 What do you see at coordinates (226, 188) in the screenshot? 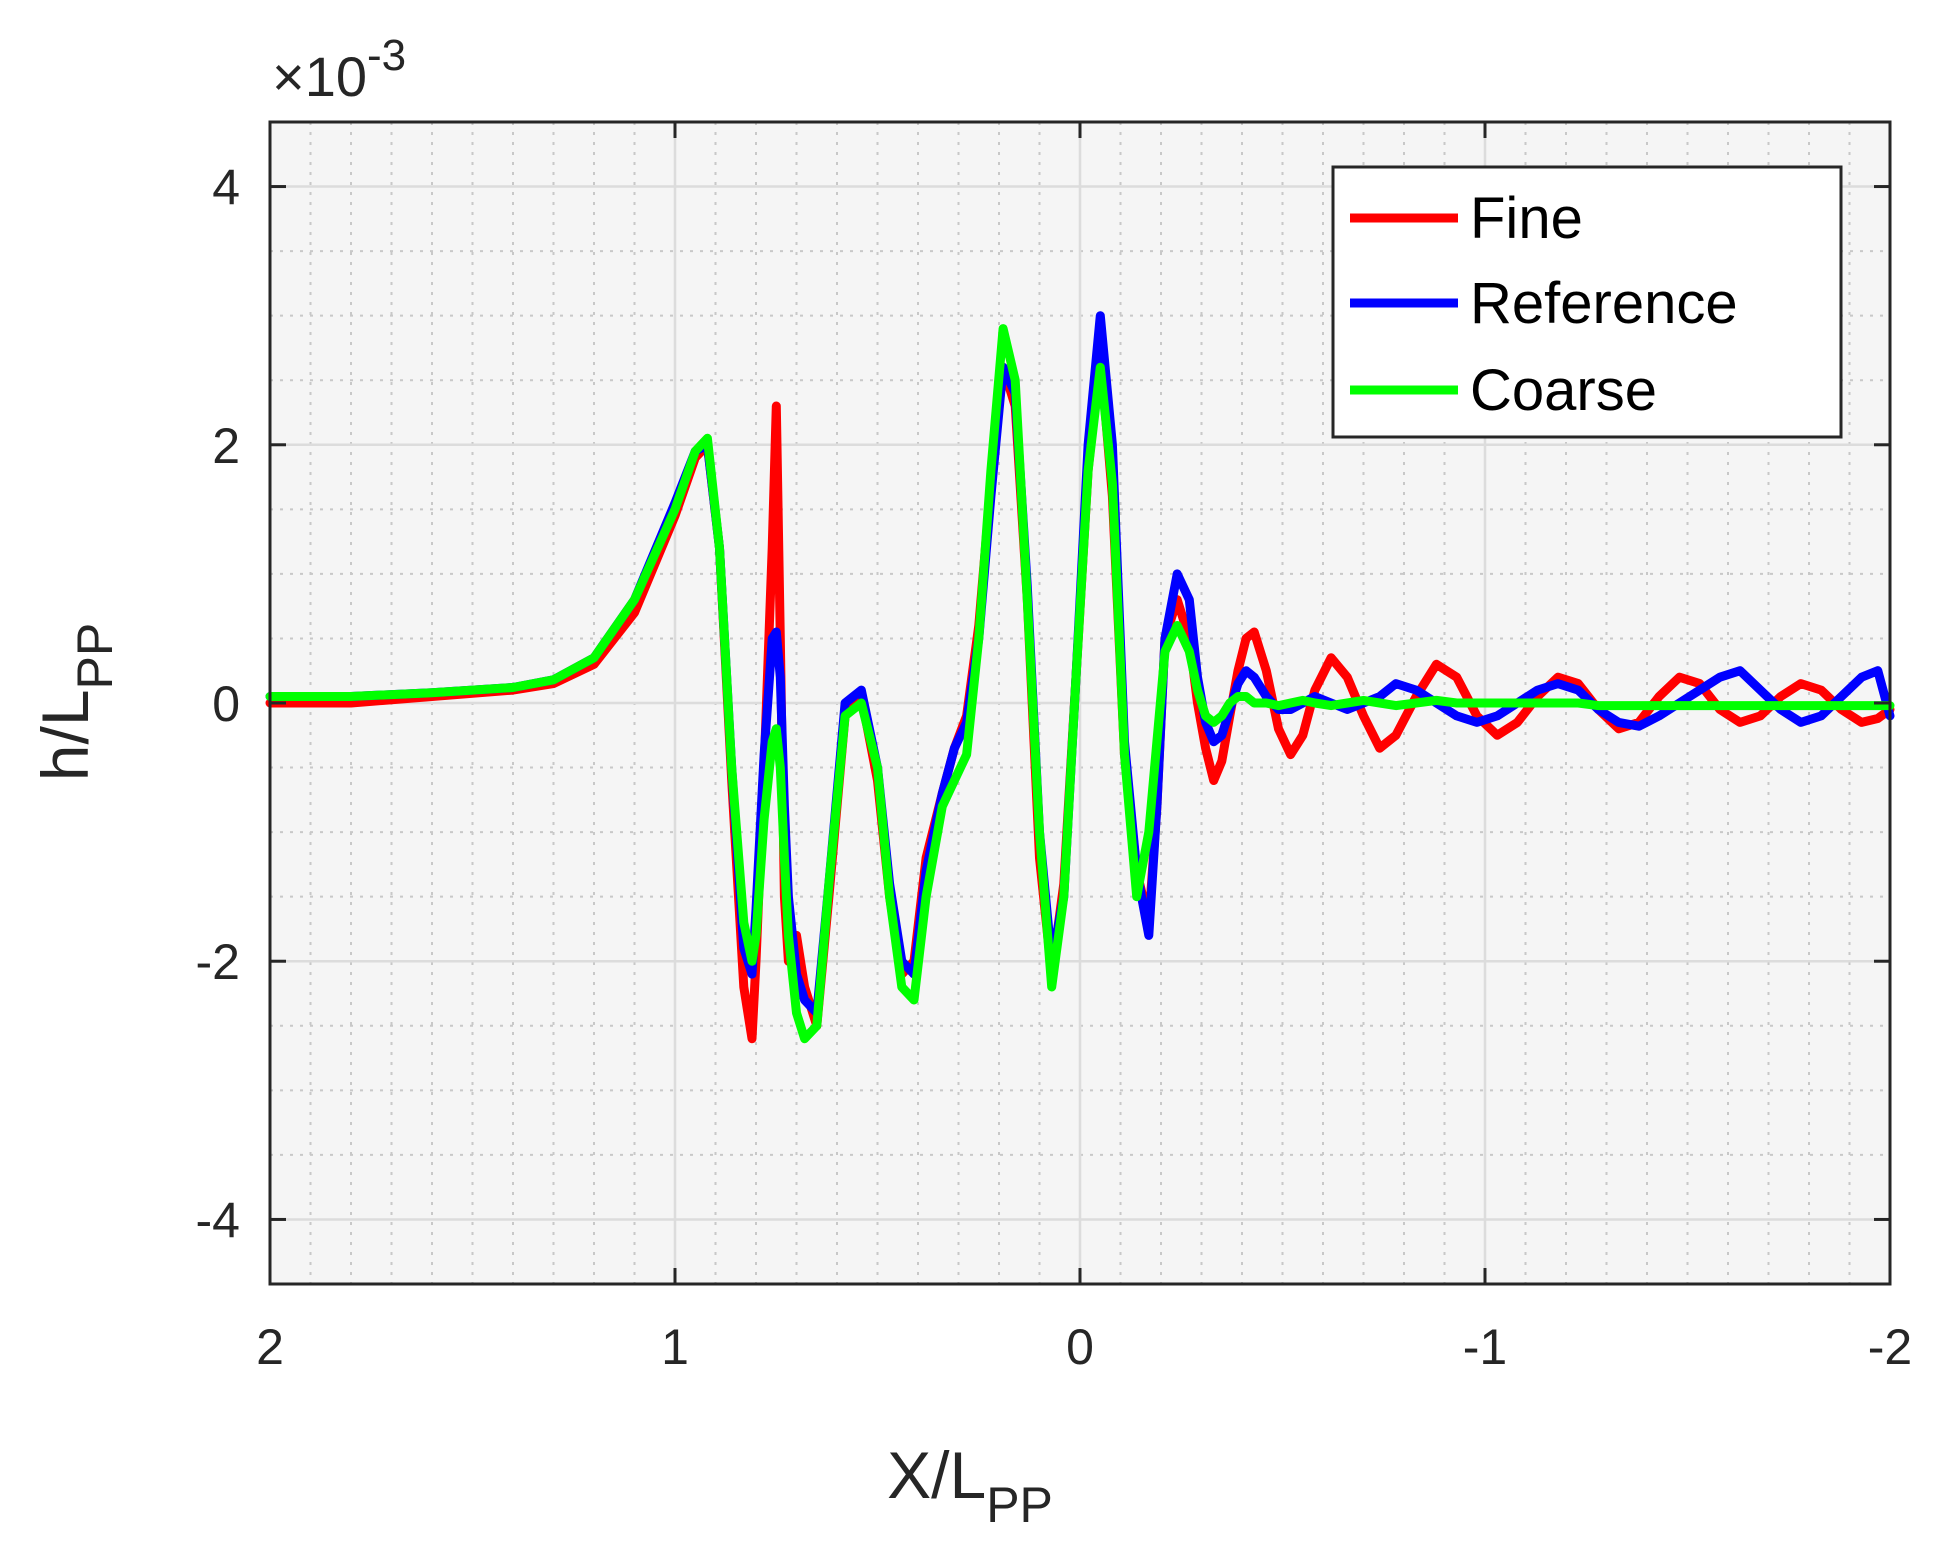
I see `y-tick-label: 4` at bounding box center [226, 188].